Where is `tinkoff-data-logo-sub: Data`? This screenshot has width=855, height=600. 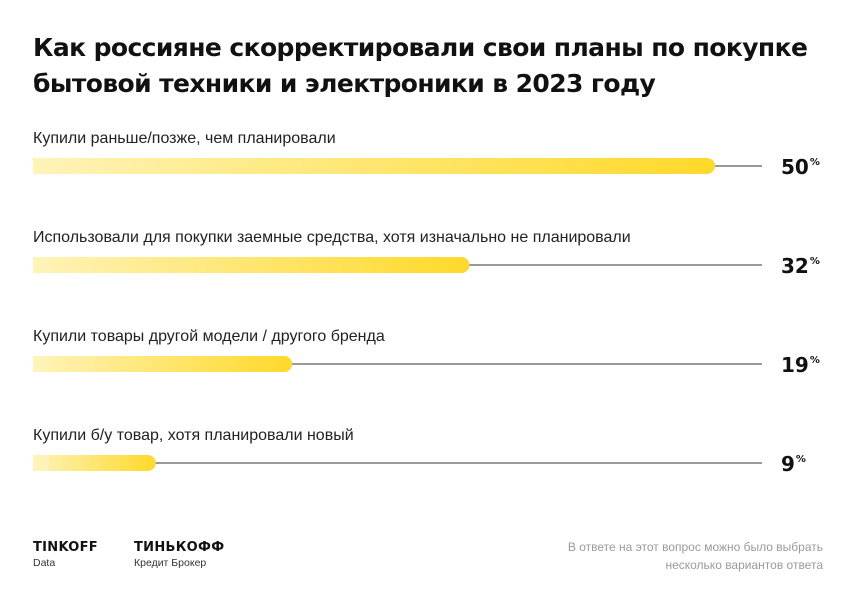
tinkoff-data-logo-sub: Data is located at coordinates (44, 563).